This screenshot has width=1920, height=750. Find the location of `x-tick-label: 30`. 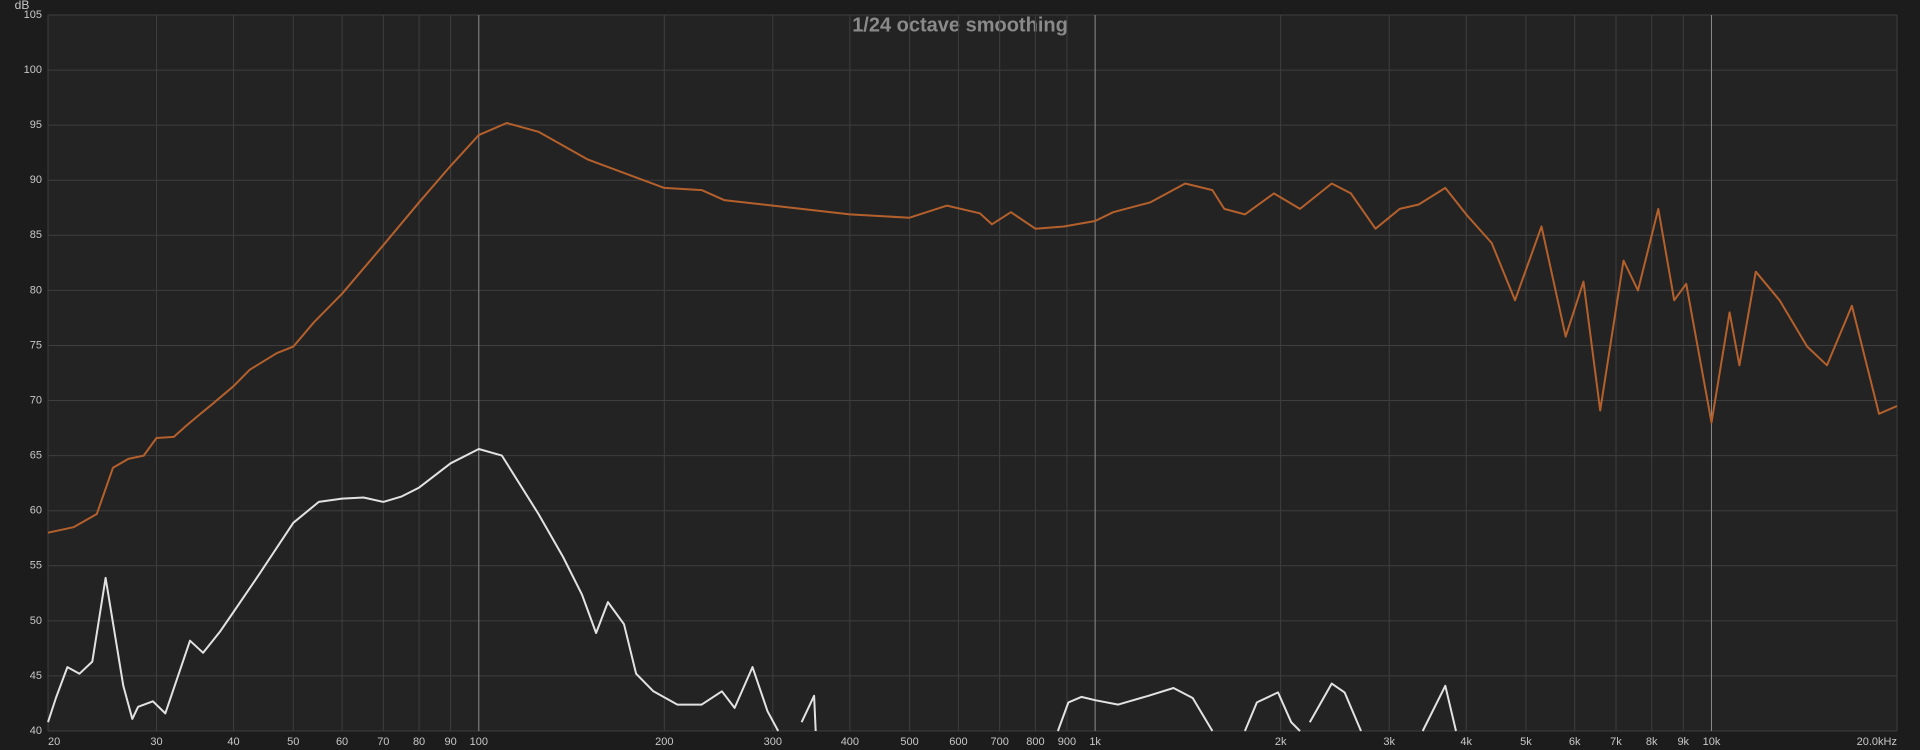

x-tick-label: 30 is located at coordinates (156, 742).